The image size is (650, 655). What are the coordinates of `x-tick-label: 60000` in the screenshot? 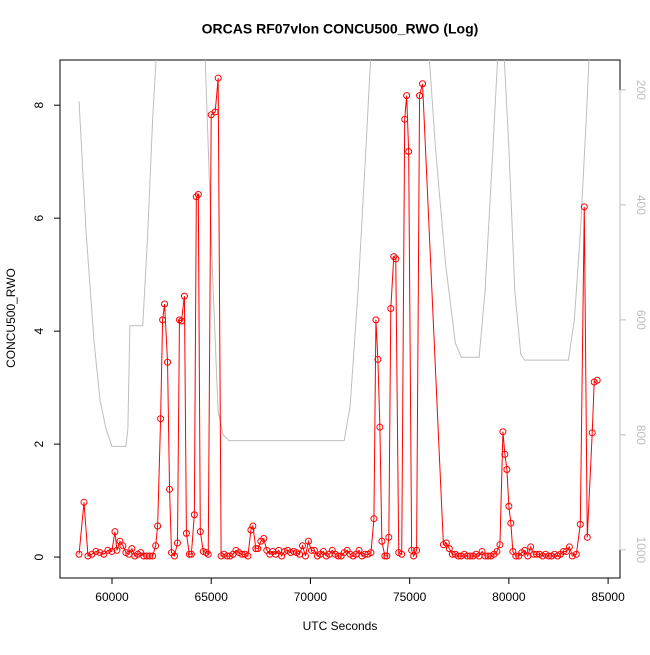 It's located at (112, 597).